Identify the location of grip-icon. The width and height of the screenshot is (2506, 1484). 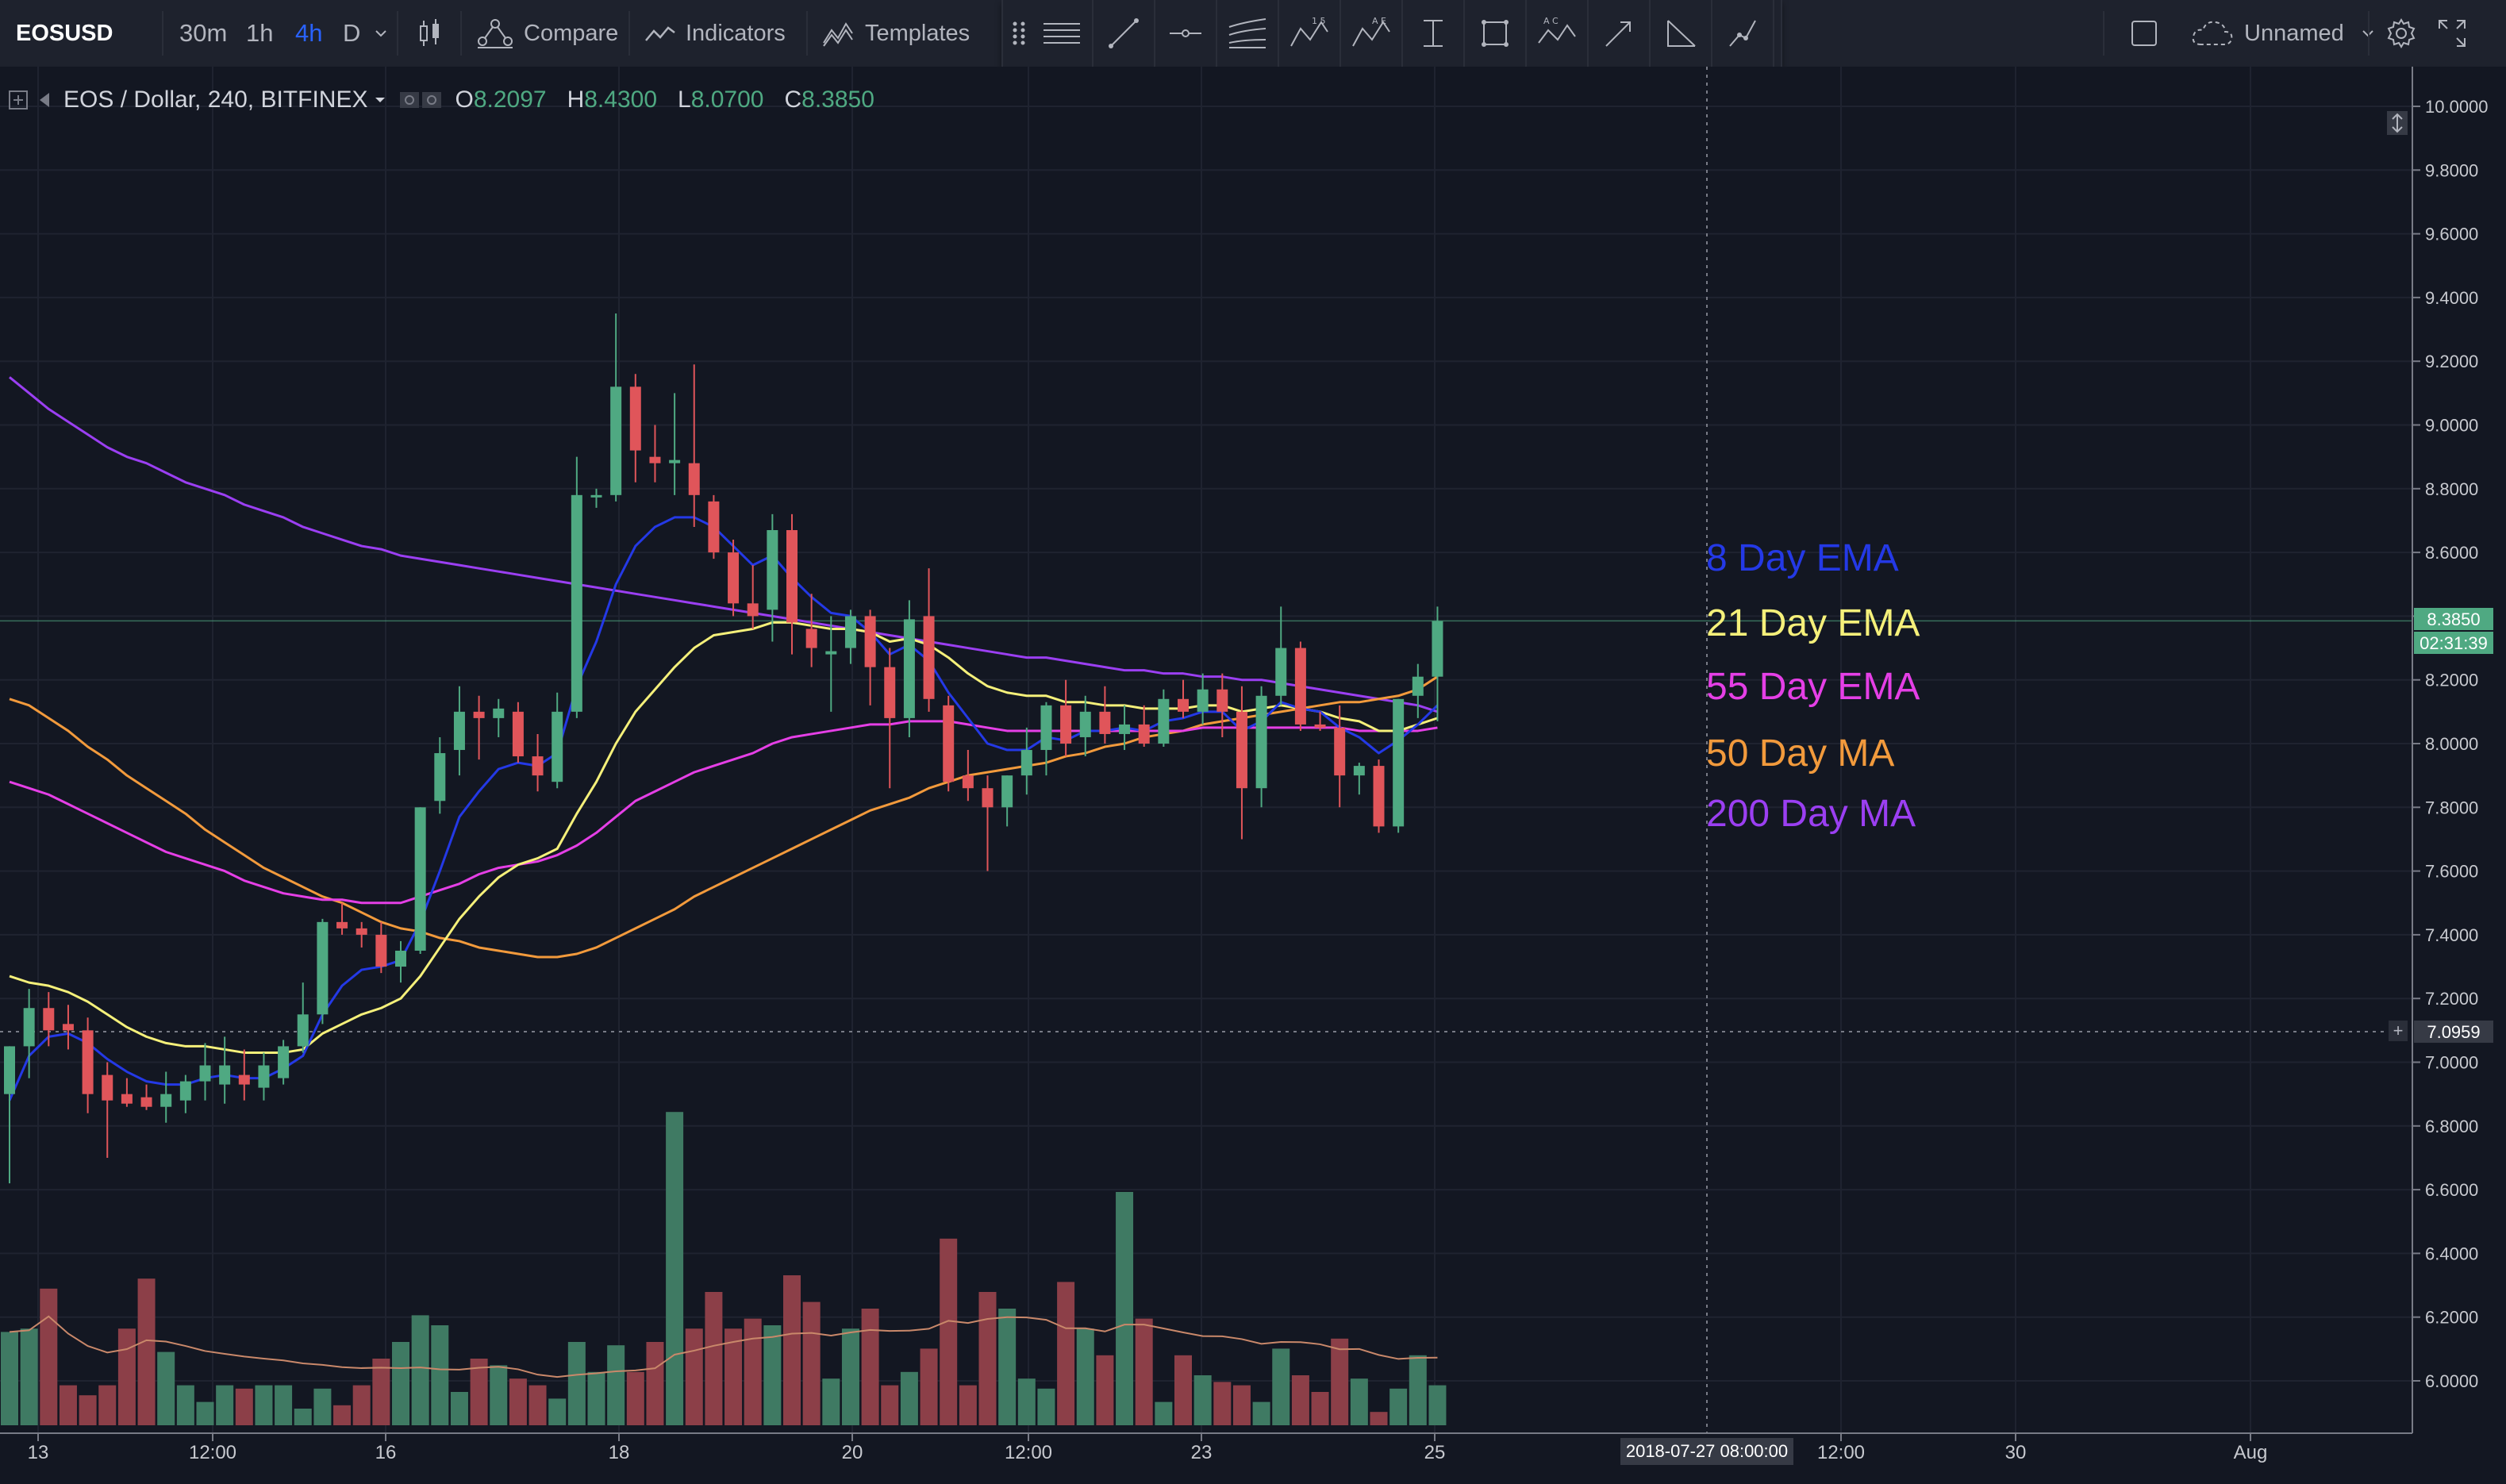
(1019, 33).